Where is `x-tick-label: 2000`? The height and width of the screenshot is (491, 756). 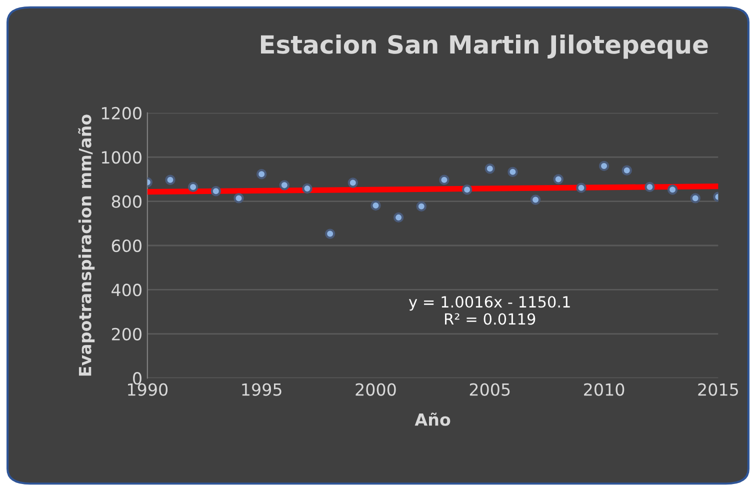 x-tick-label: 2000 is located at coordinates (376, 389).